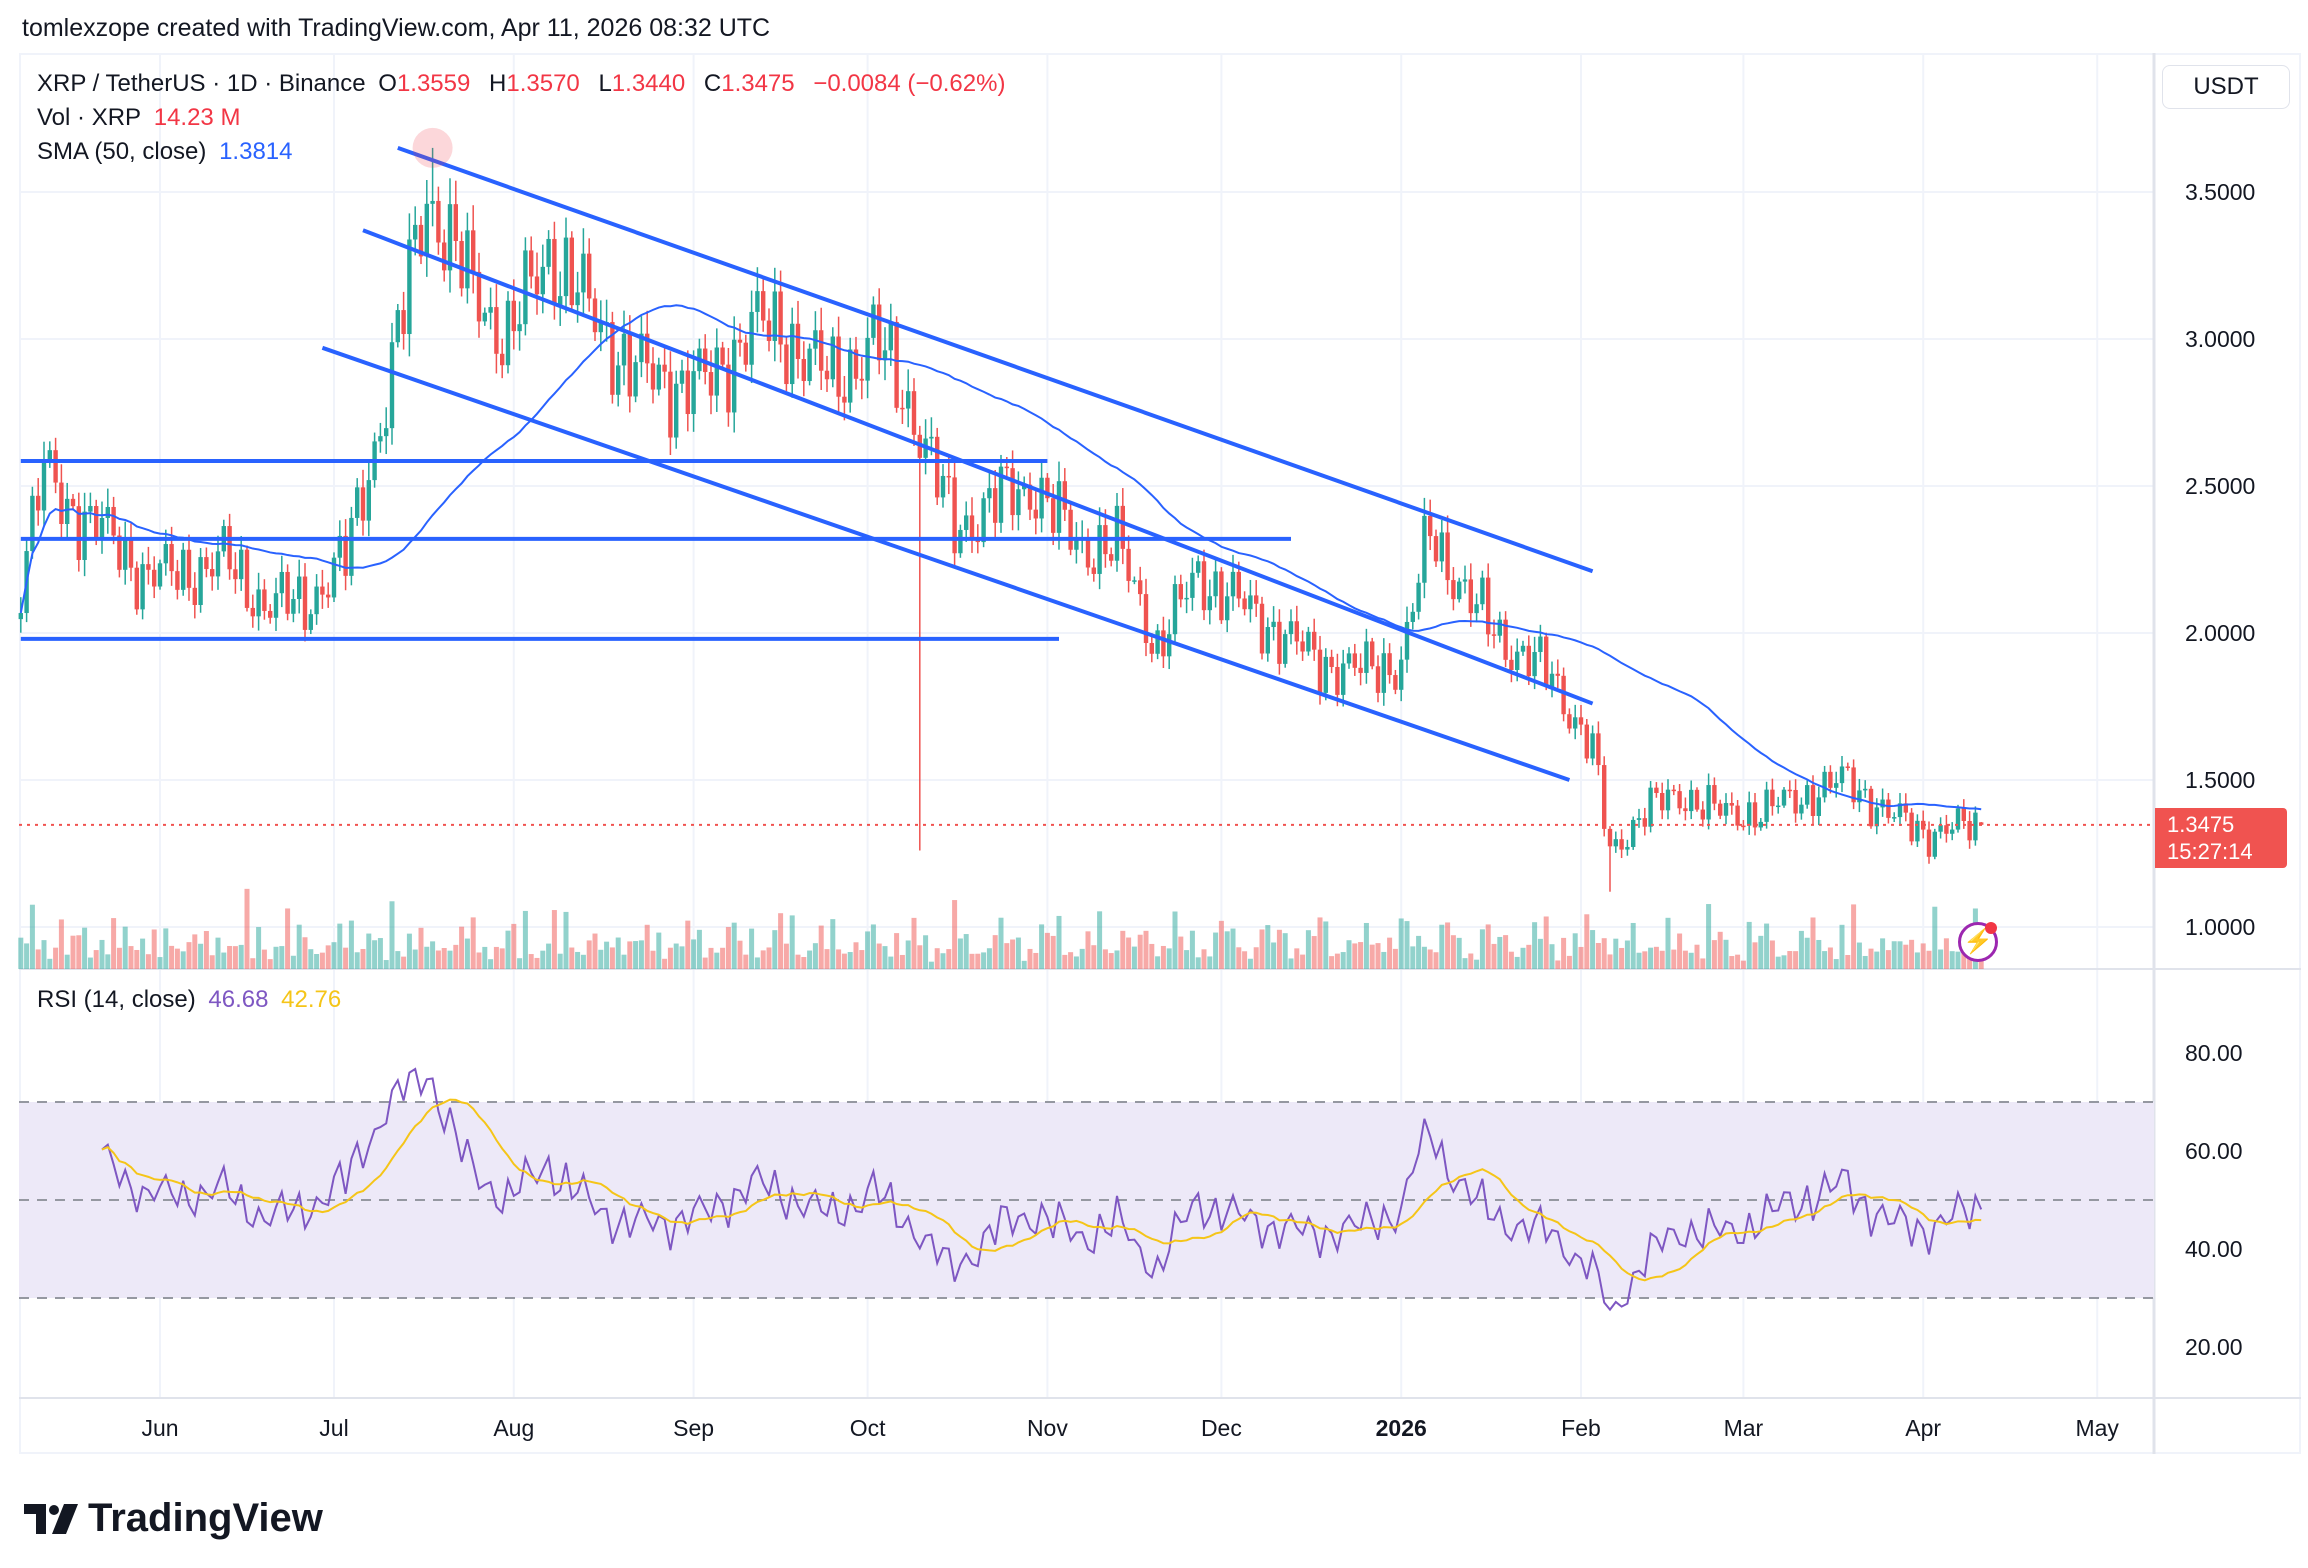 The width and height of the screenshot is (2308, 1568). I want to click on symbol-title: XRP / TetherUS · 1D · Binance, so click(201, 83).